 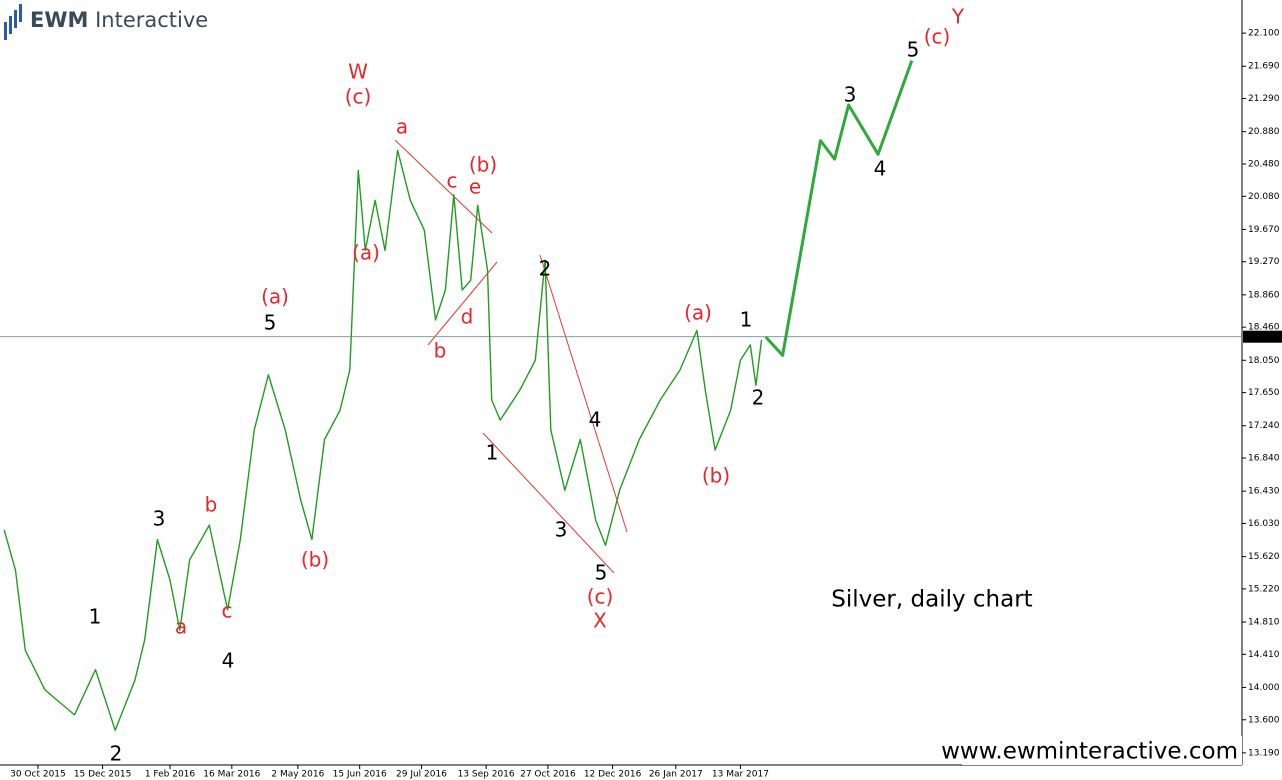 I want to click on x-tick-label: 26 Jan 2017, so click(x=676, y=775).